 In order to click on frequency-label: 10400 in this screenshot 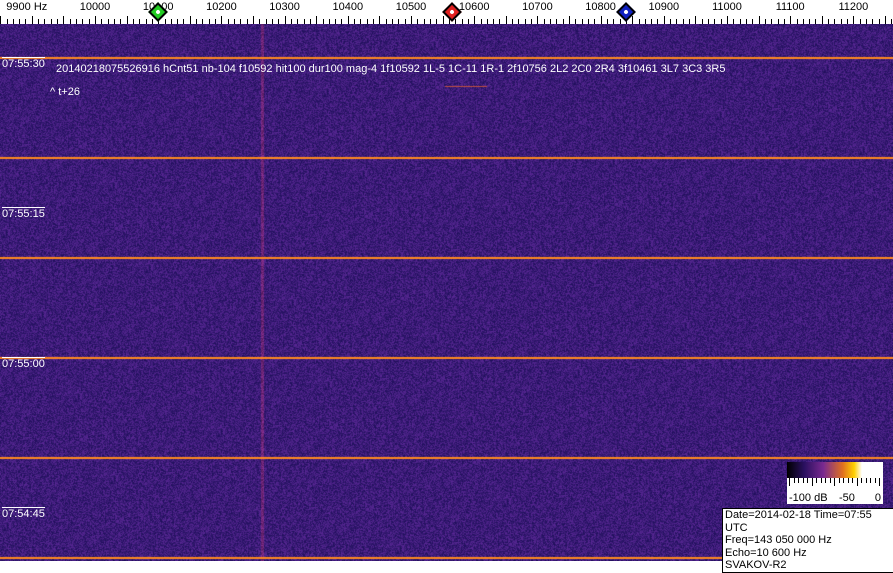, I will do `click(348, 7)`.